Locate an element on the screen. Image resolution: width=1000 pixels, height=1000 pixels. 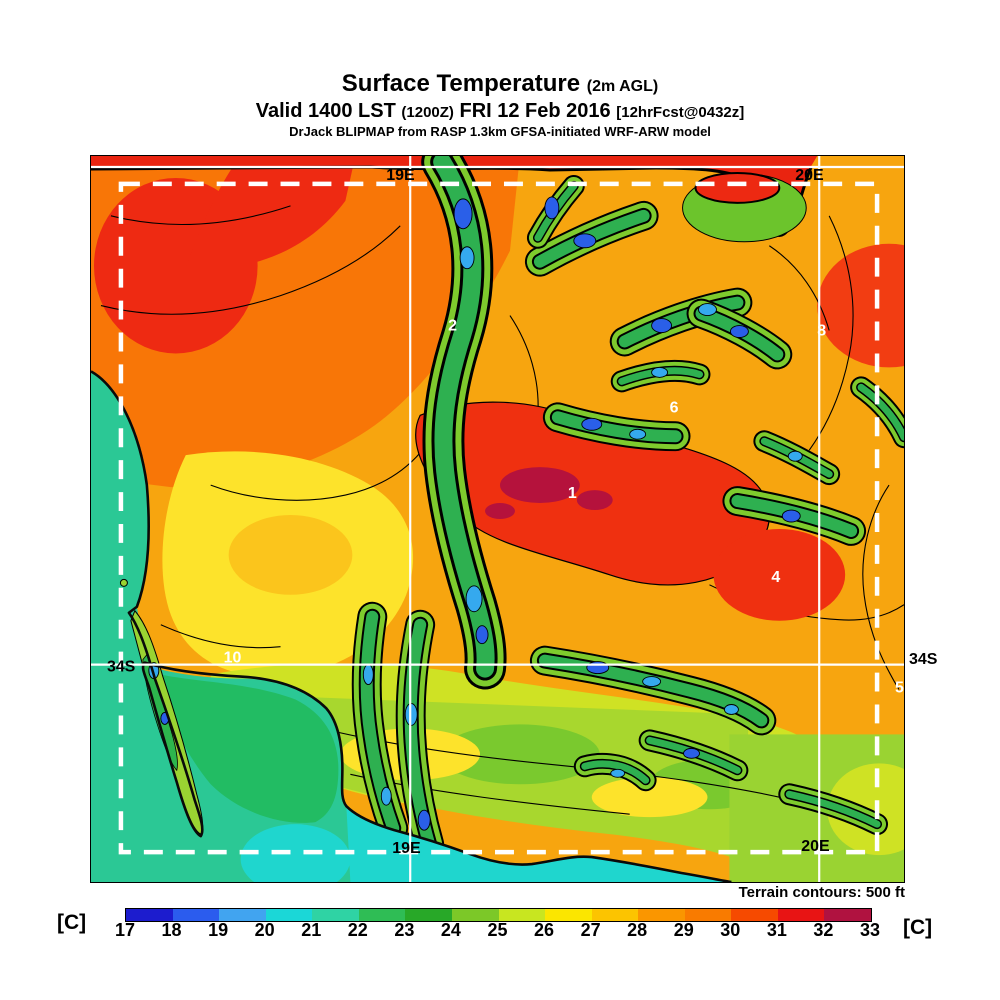
colorbar-tick: 31 is located at coordinates (776, 930).